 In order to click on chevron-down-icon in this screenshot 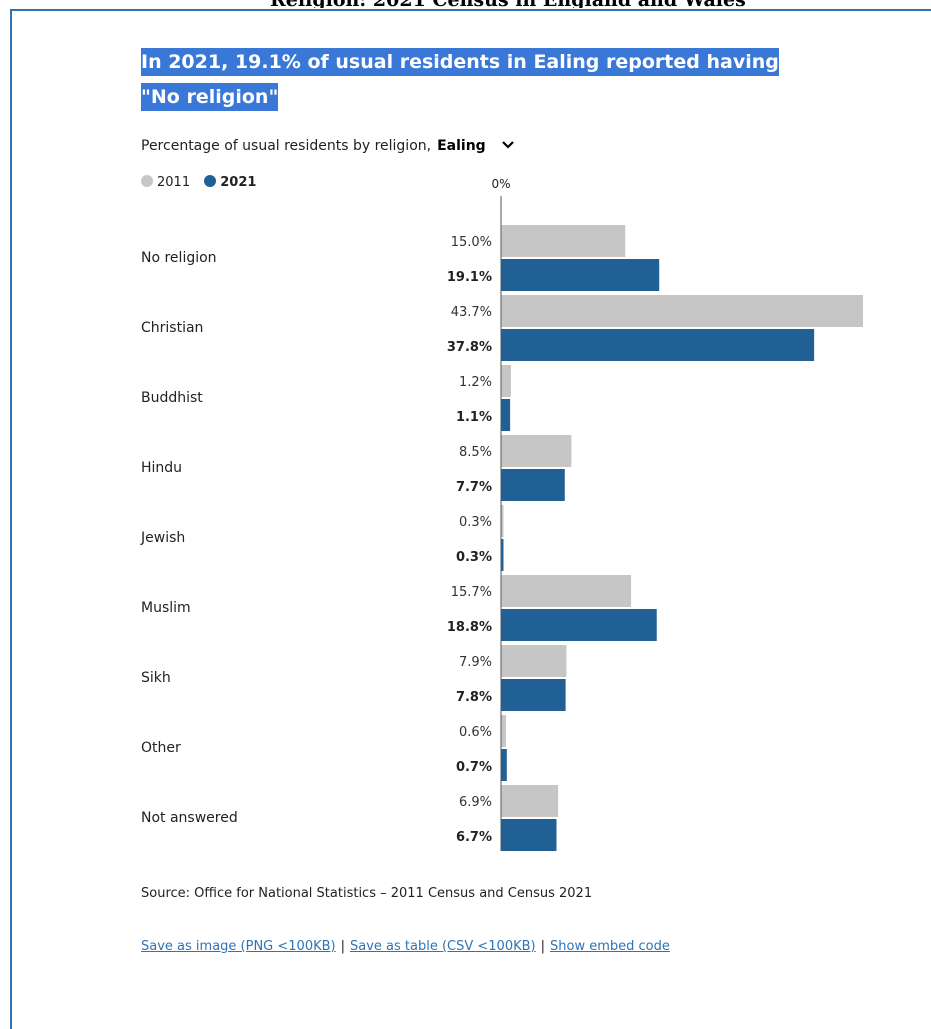, I will do `click(507, 145)`.